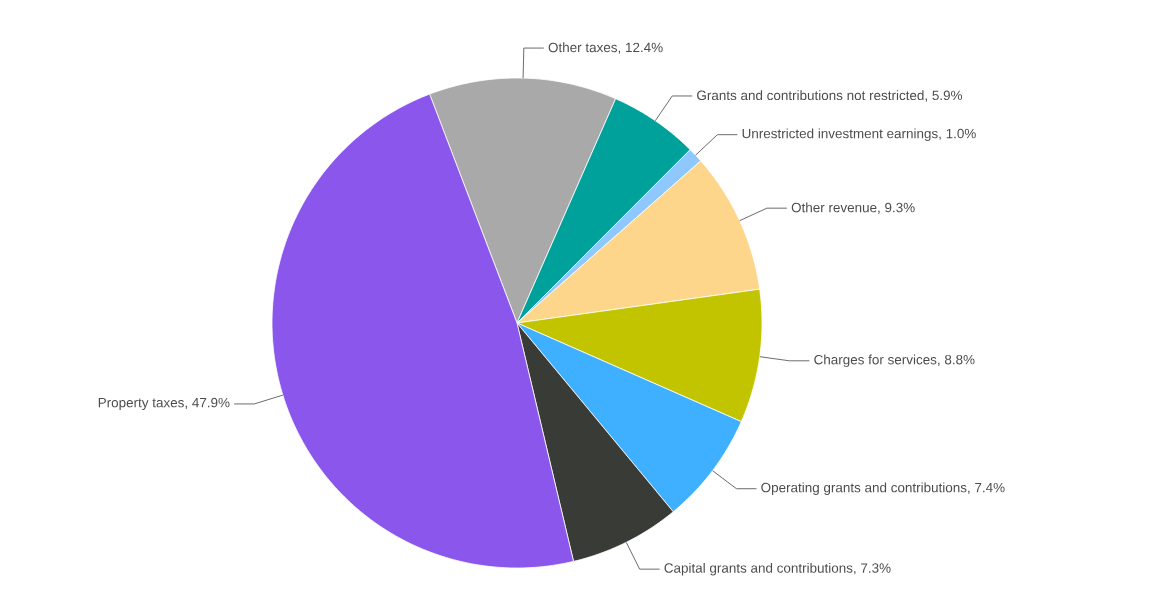 This screenshot has height=613, width=1166. What do you see at coordinates (777, 569) in the screenshot?
I see `slice-label: Capital grants and contributions, 7.3%` at bounding box center [777, 569].